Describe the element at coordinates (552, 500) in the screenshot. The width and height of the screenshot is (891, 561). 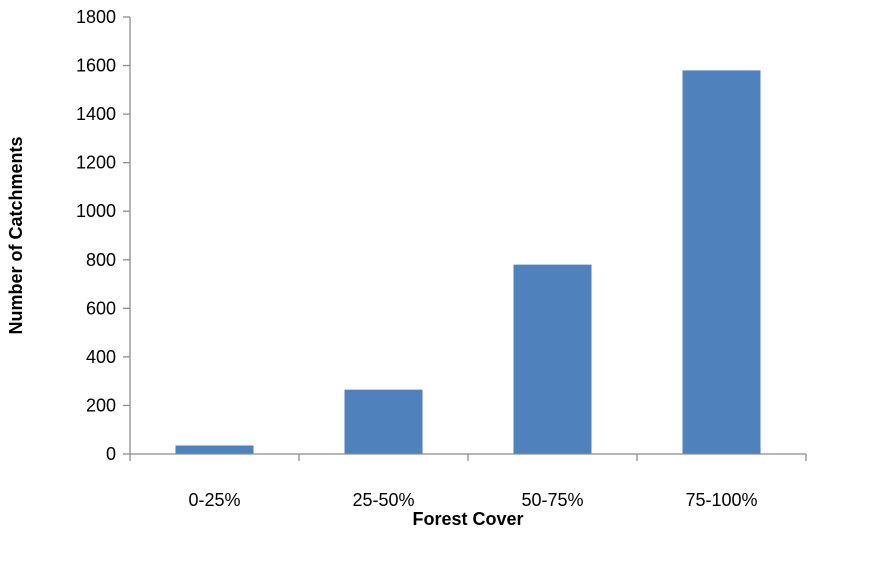
I see `x-tick-label: 50-75%` at that location.